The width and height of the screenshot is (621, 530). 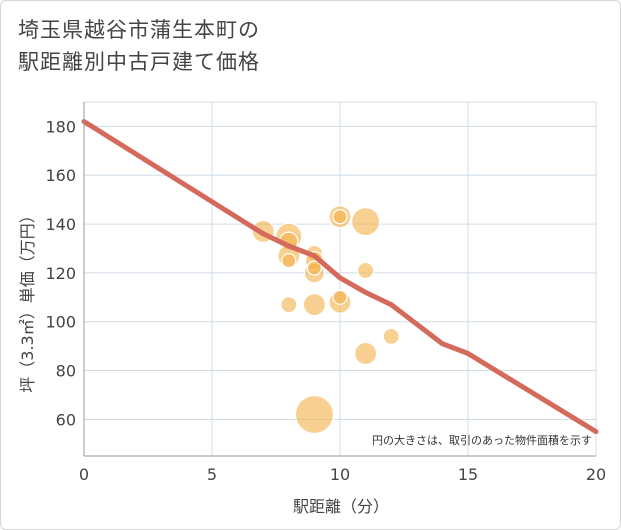 I want to click on x-tick-label: 10, so click(x=340, y=474).